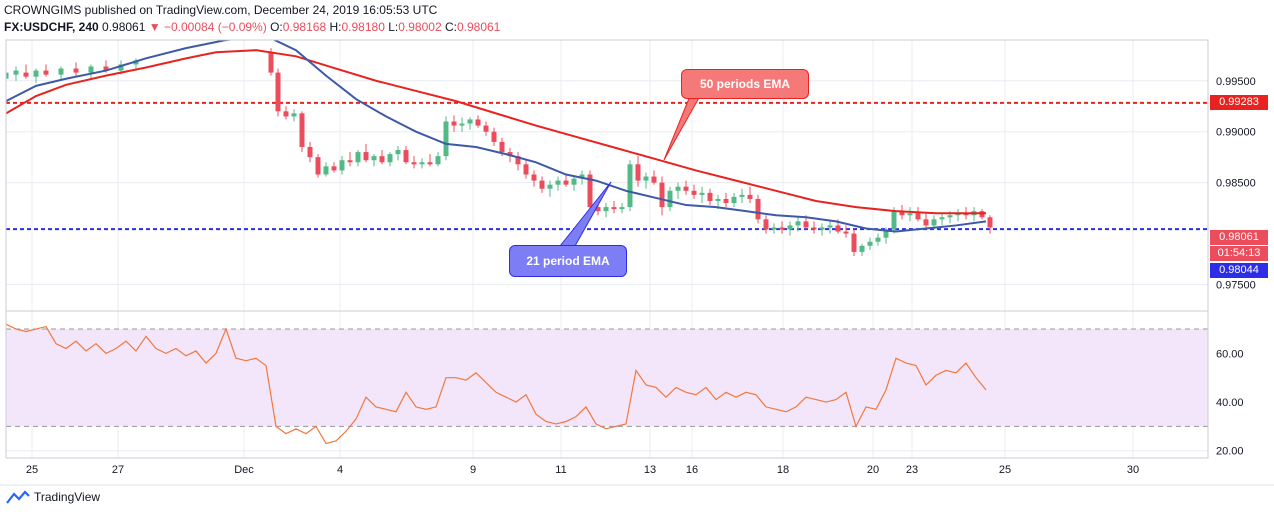  I want to click on ema50-callout: 50 periods EMA, so click(745, 84).